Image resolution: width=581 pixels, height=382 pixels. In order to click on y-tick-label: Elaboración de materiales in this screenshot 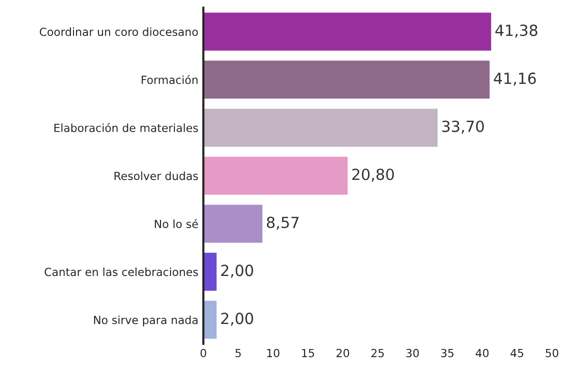, I will do `click(126, 127)`.